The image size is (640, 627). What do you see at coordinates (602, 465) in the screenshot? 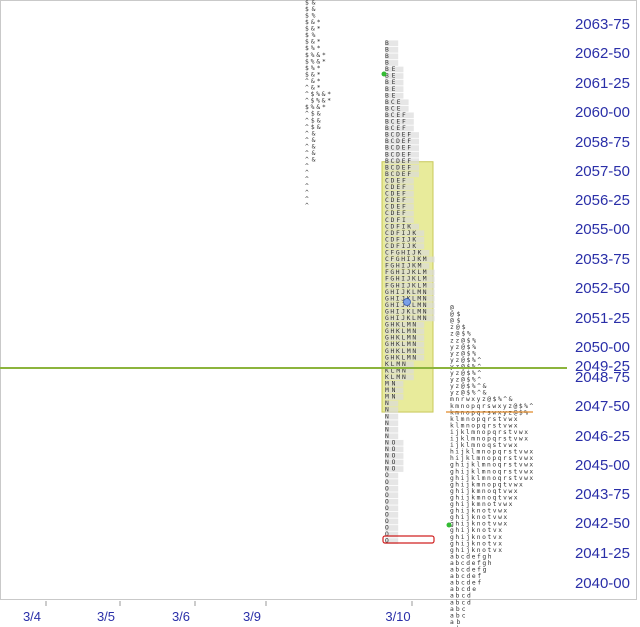
I see `price-tick-label: 2045-00` at bounding box center [602, 465].